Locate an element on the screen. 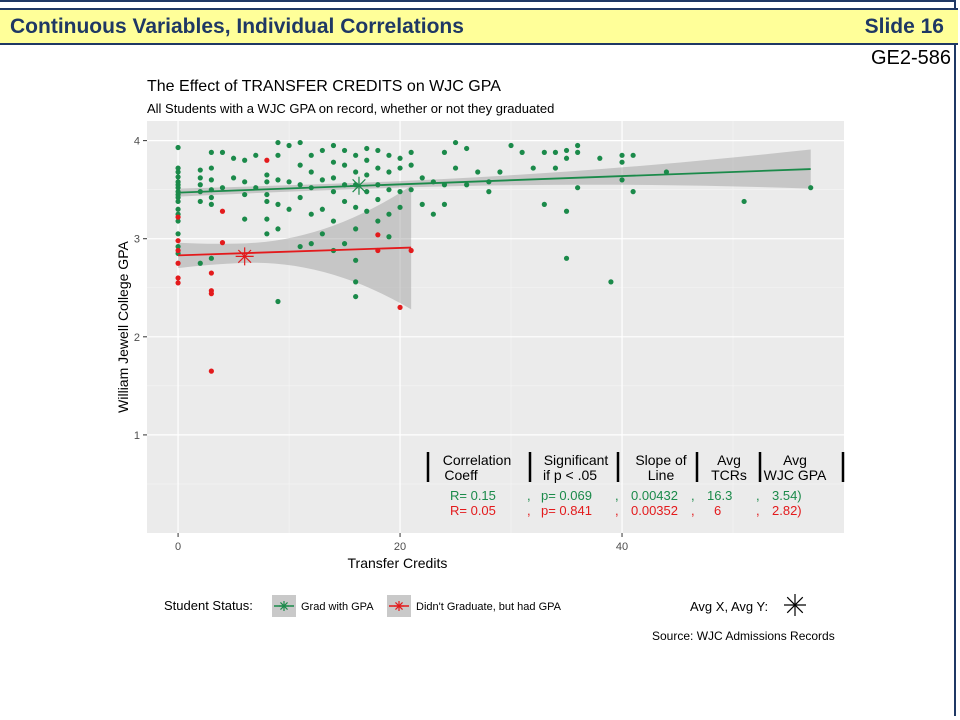  x-tick-label: 20 is located at coordinates (400, 547).